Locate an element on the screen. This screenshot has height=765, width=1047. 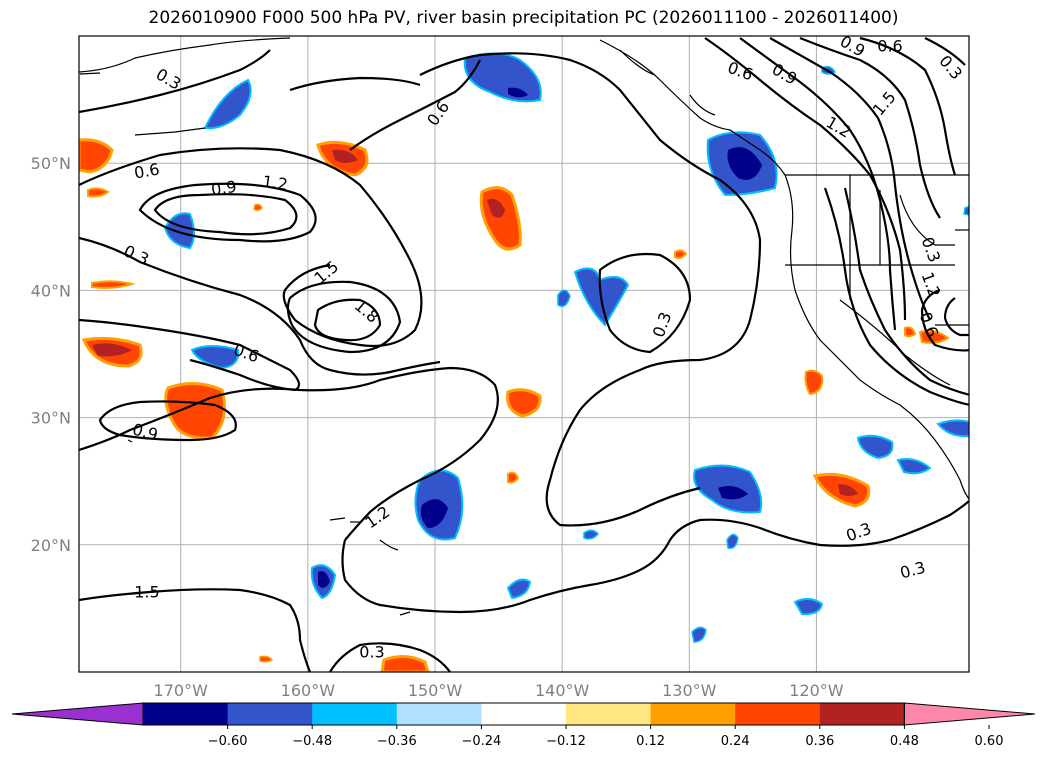
colorbar-tick-label: 0.60 is located at coordinates (989, 741).